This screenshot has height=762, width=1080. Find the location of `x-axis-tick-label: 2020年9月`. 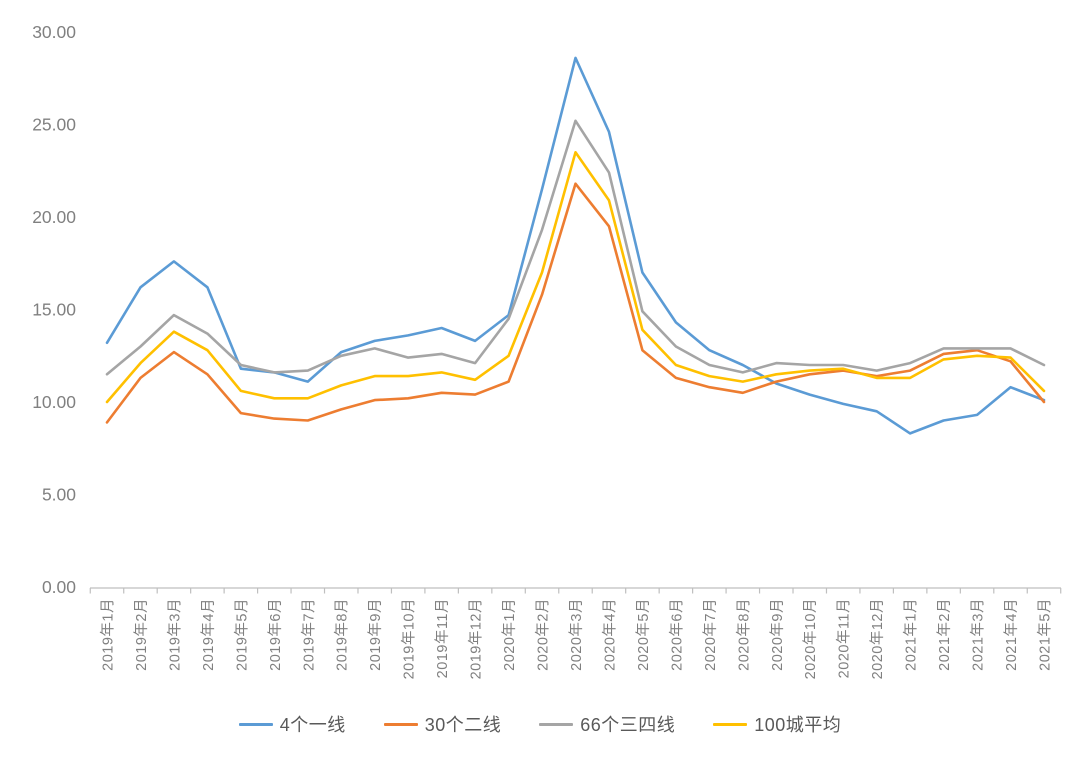

x-axis-tick-label: 2020年9月 is located at coordinates (777, 634).